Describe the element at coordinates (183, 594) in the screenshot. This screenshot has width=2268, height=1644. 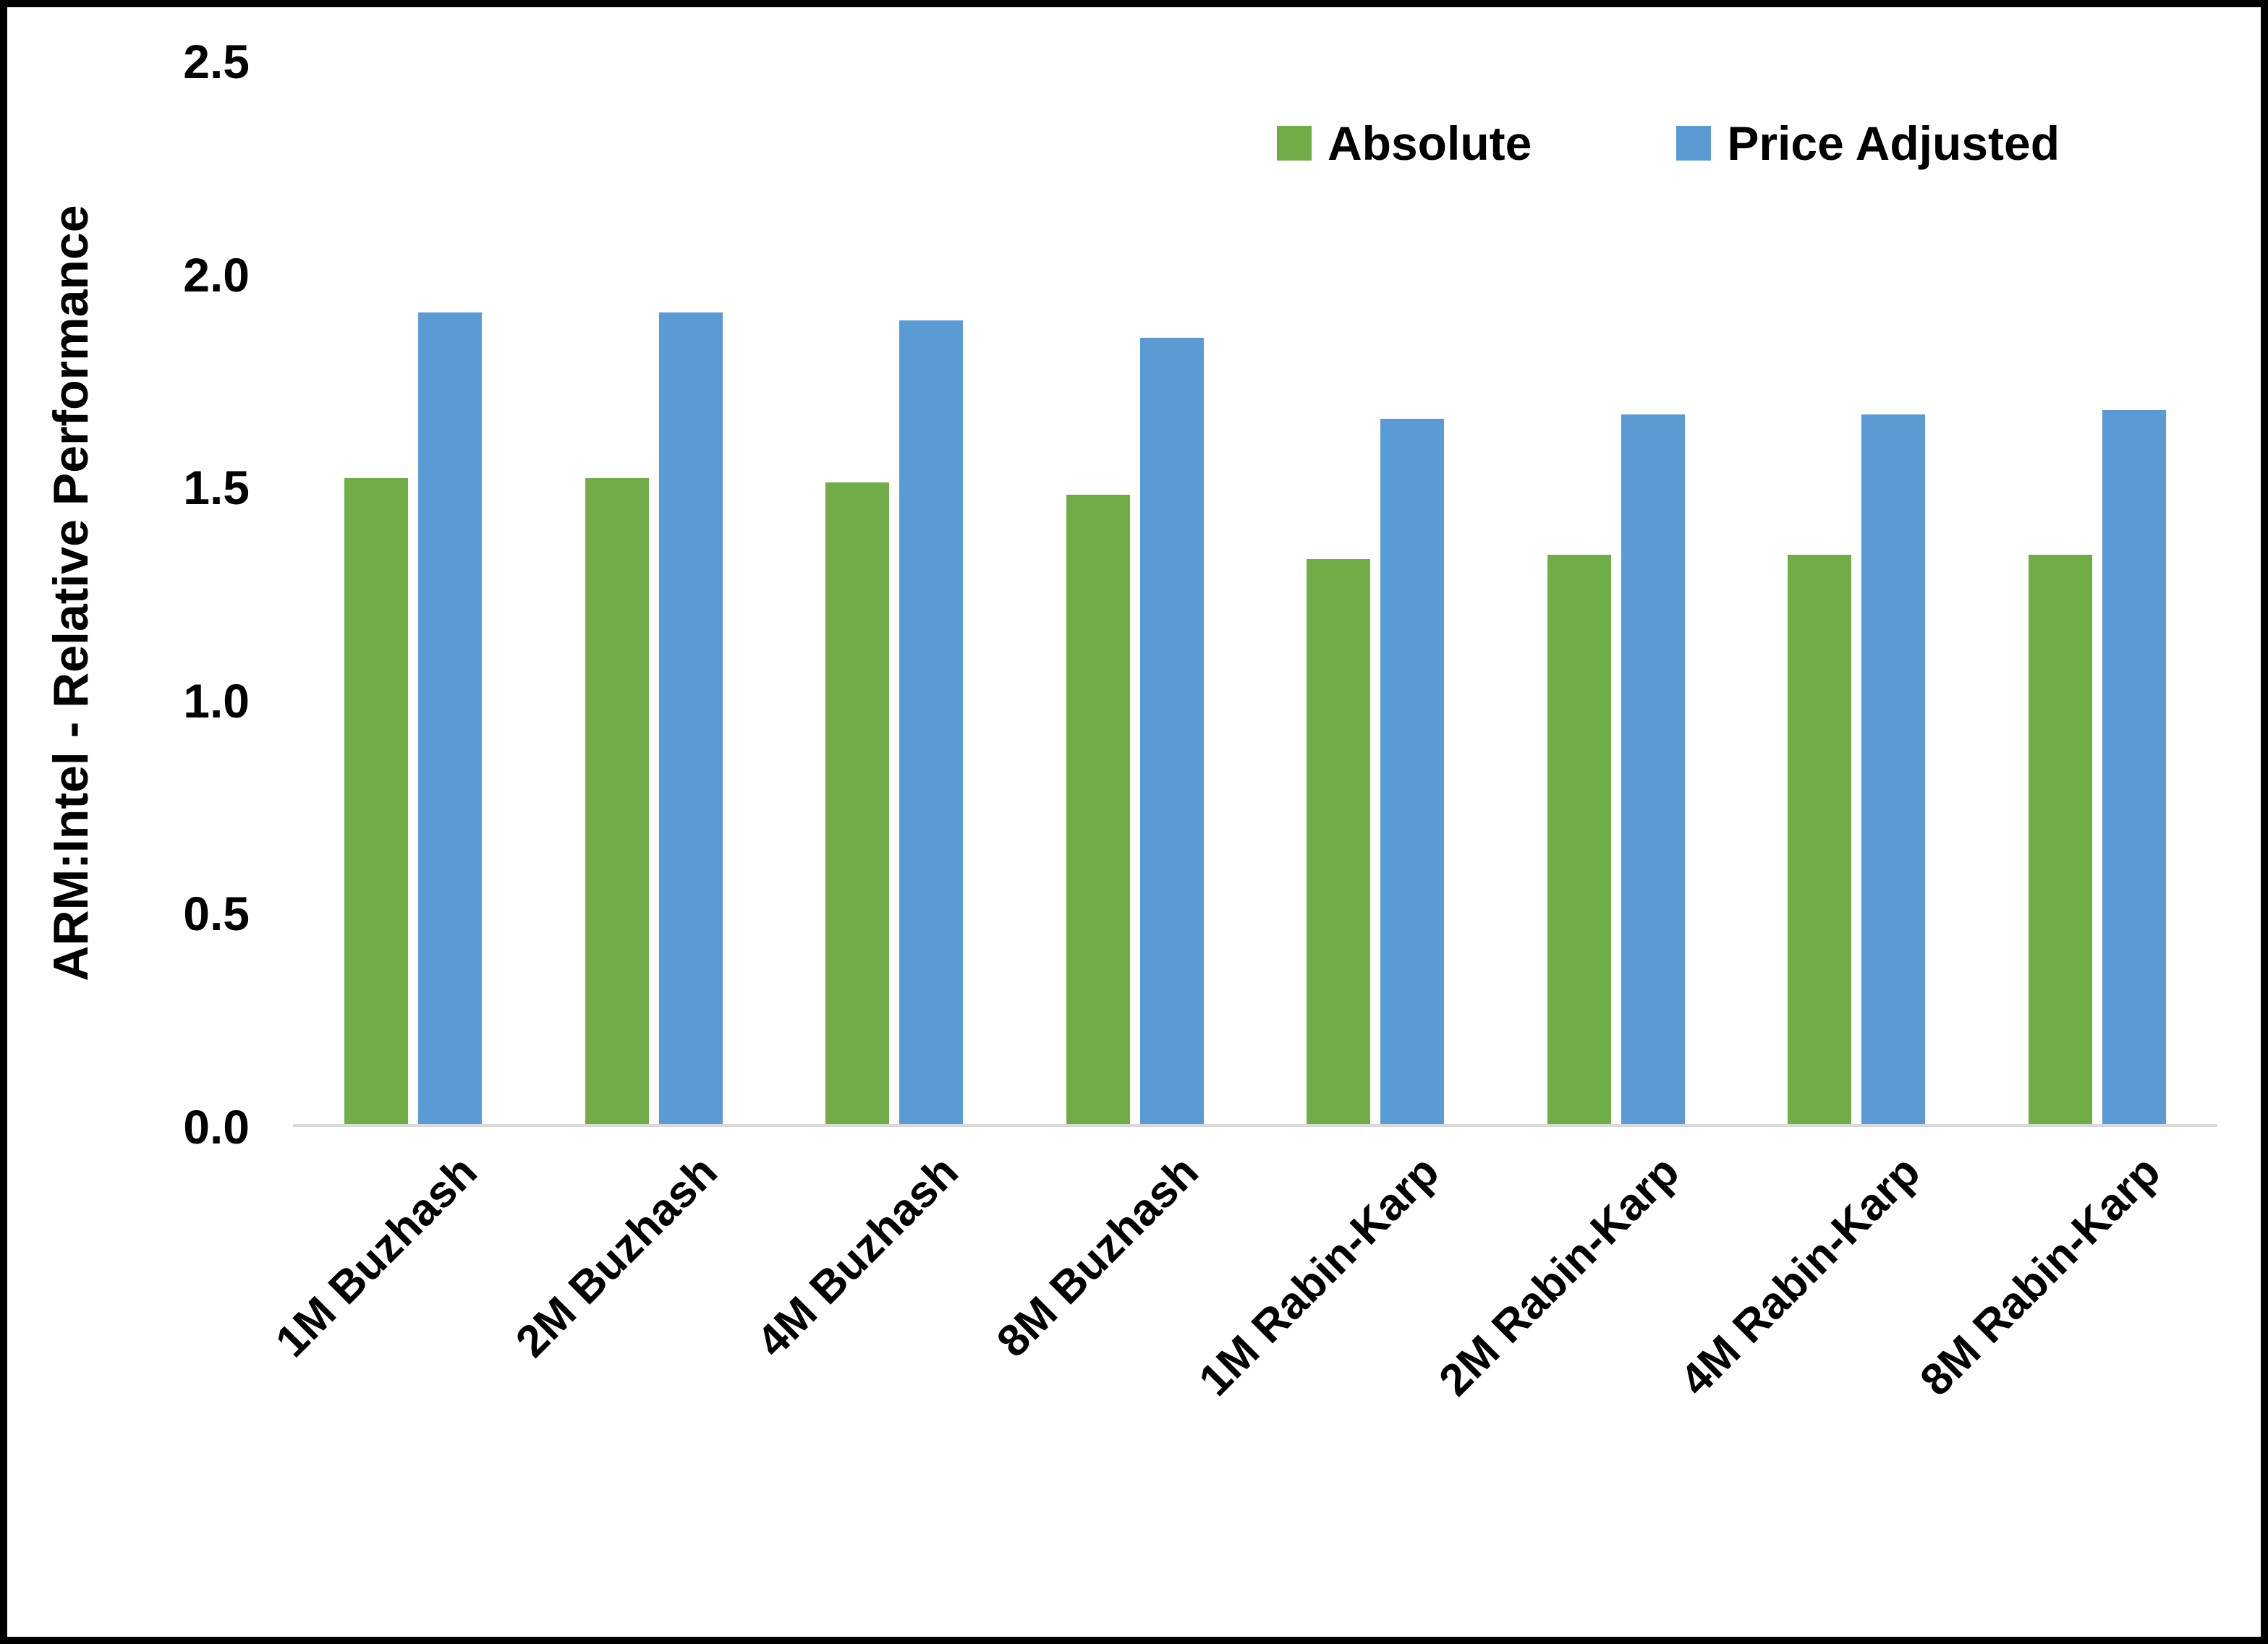
I see `y-axis-tick-labels: 0.0 0.5 1.0 1.5 2.0 2.5` at that location.